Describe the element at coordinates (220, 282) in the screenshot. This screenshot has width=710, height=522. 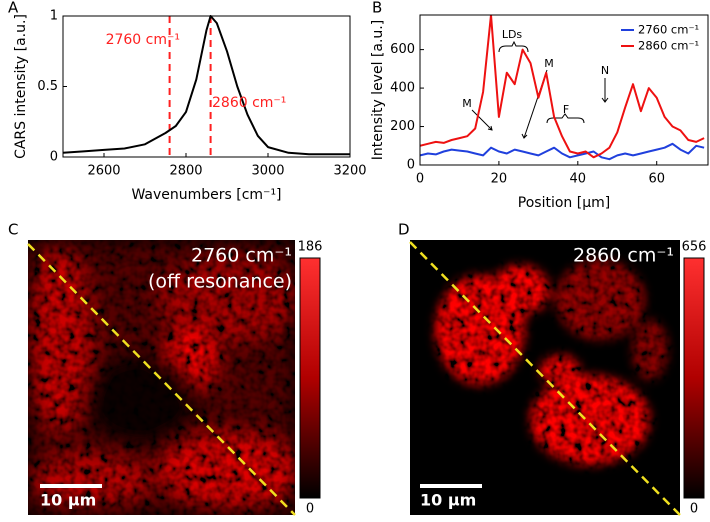
I see `image-subtitle: (off resonance)` at that location.